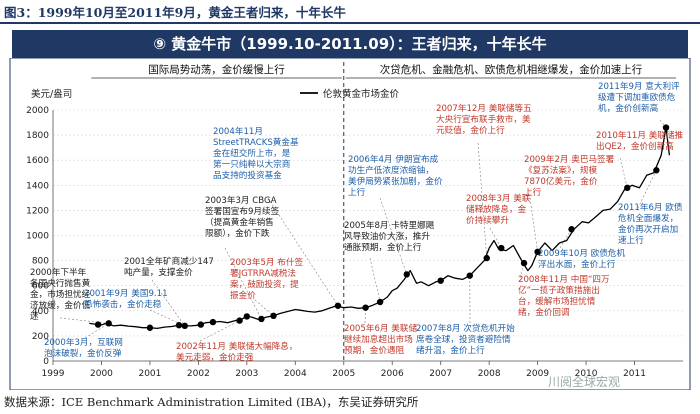  I want to click on annotation-a16-line-2: 台，缓解市场担忧情, so click(557, 301).